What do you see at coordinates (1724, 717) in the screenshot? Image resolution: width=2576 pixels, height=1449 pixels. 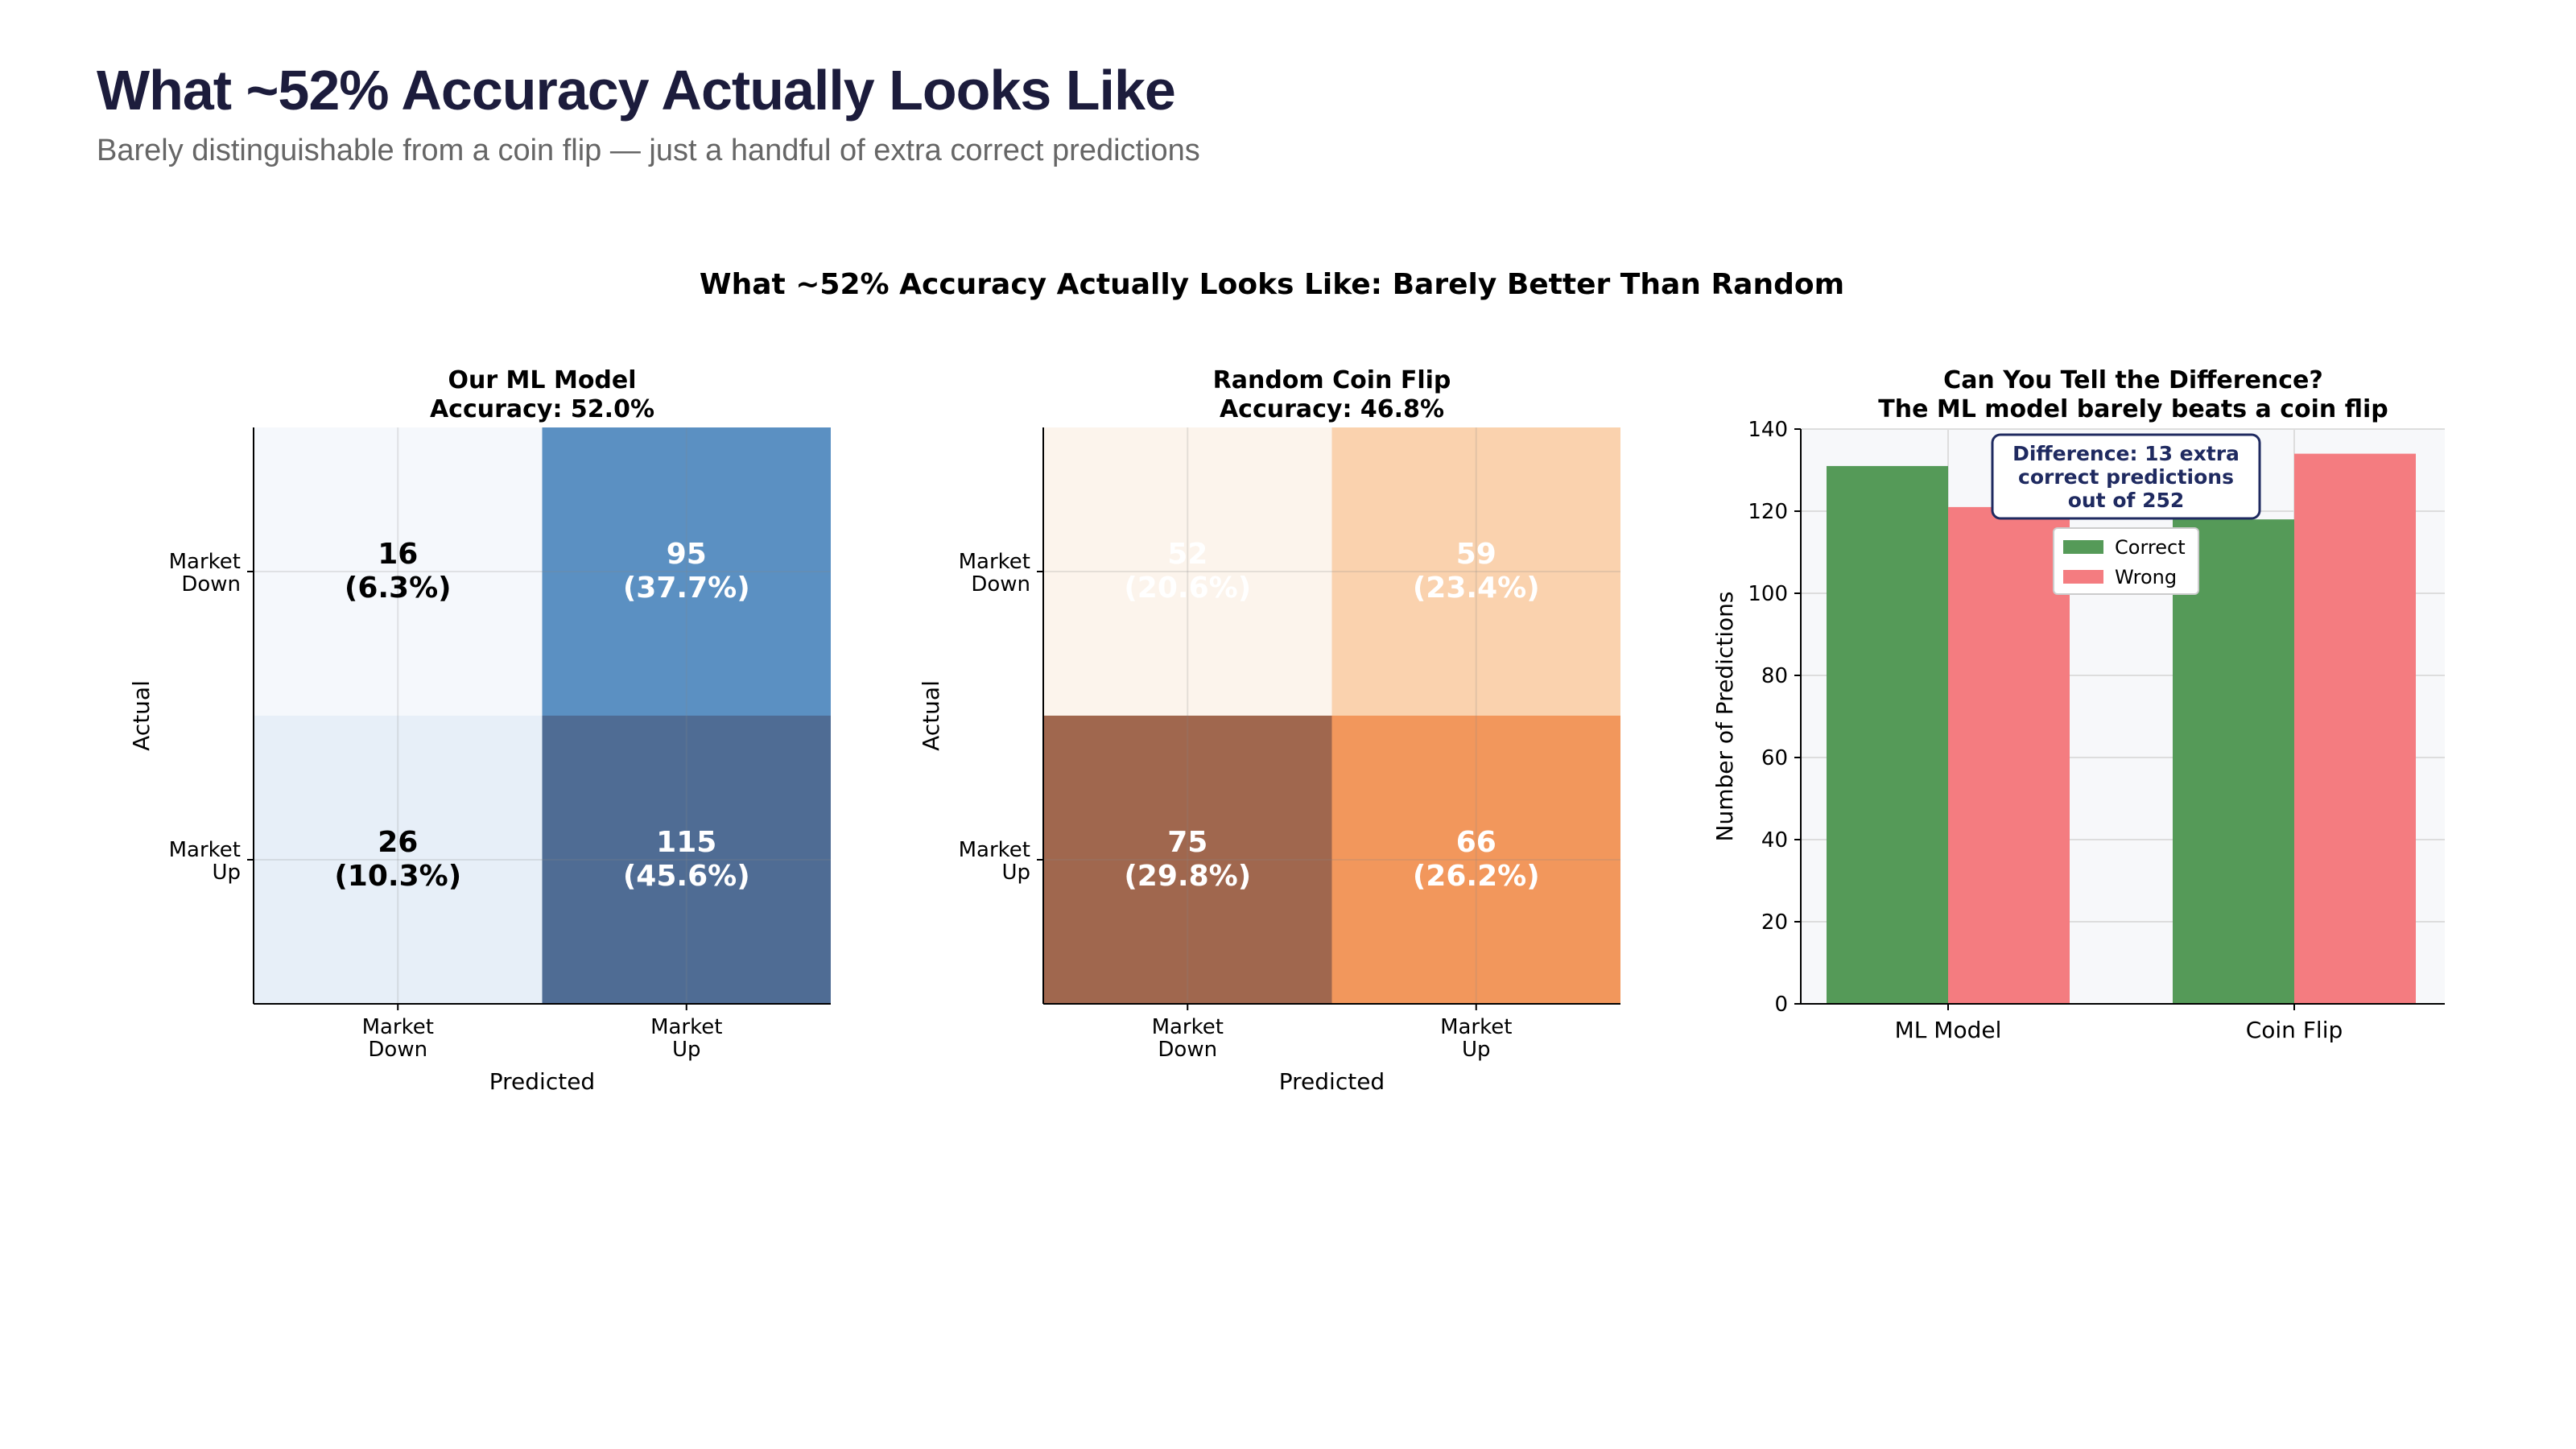 I see `y-axis-label: Number of Predictions` at bounding box center [1724, 717].